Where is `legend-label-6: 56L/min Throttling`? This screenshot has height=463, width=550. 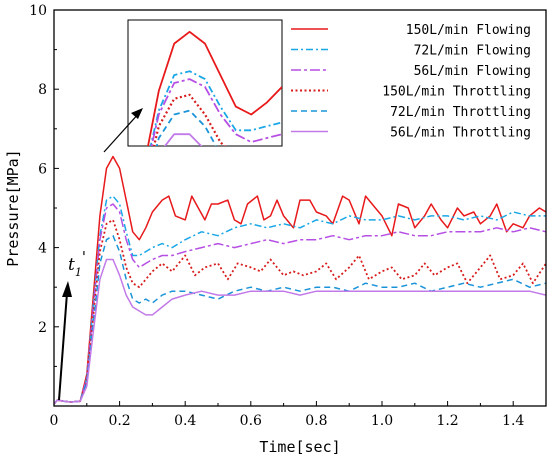
legend-label-6: 56L/min Throttling is located at coordinates (460, 133).